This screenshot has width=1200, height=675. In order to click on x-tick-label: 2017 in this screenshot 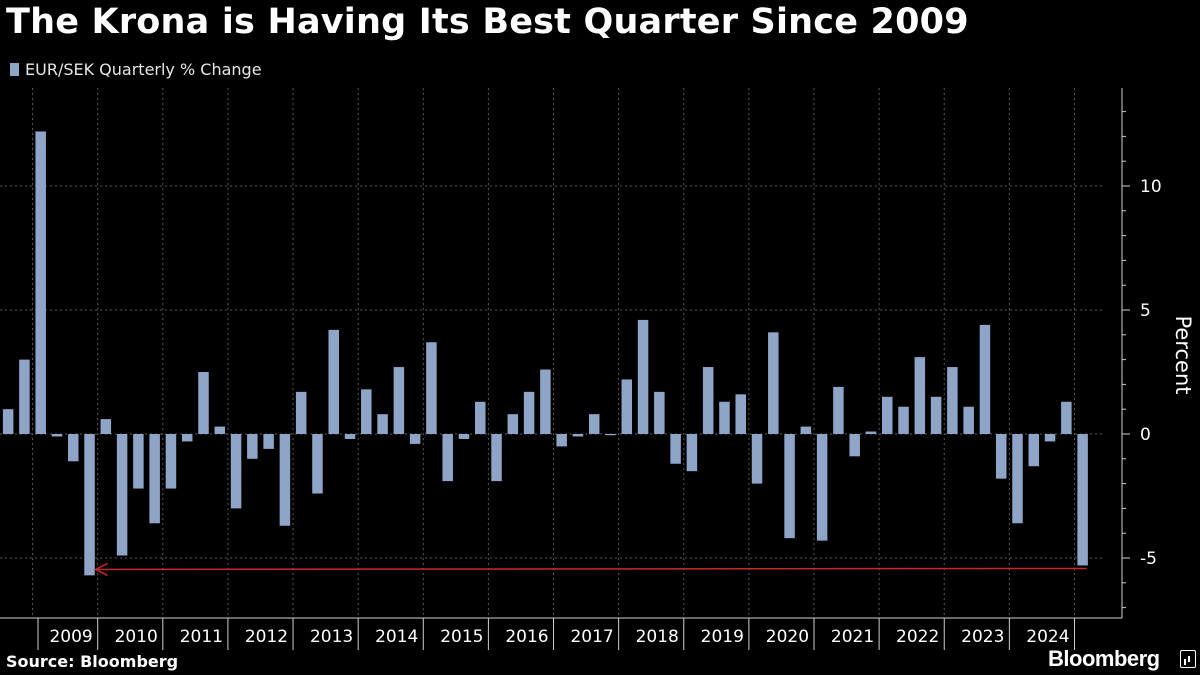, I will do `click(591, 637)`.